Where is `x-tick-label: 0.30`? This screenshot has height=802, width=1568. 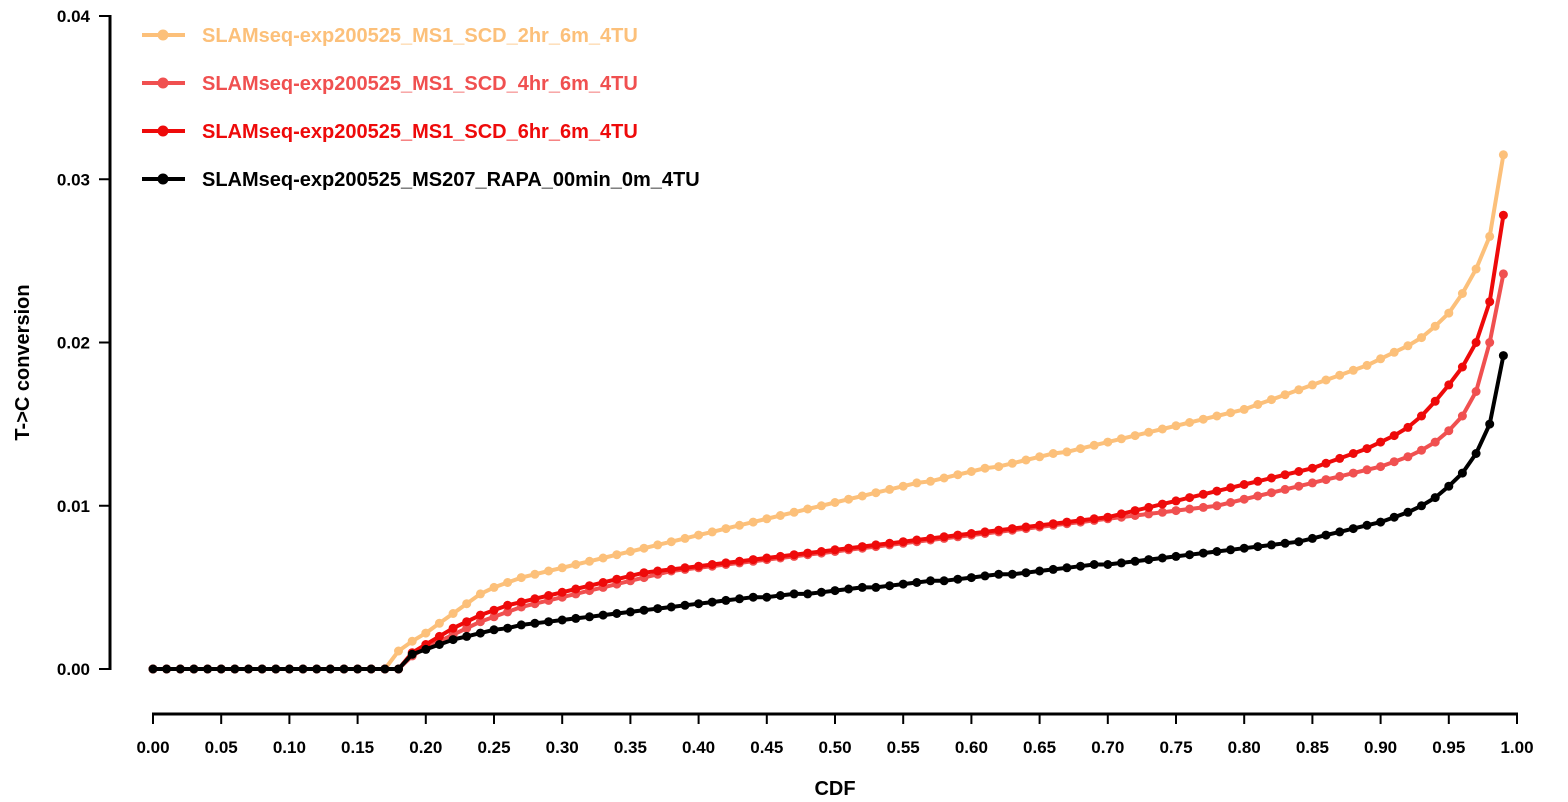
x-tick-label: 0.30 is located at coordinates (562, 747).